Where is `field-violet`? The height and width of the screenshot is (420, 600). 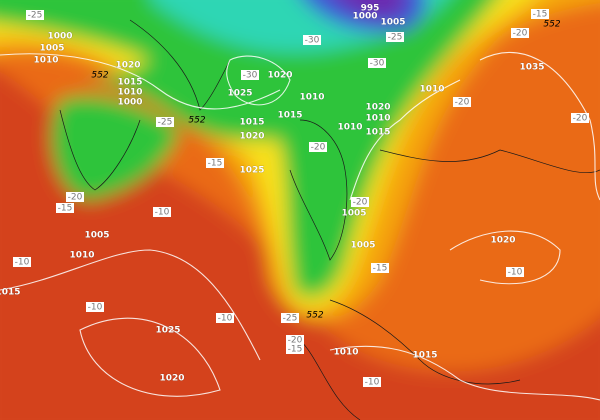
field-violet is located at coordinates (371, 9).